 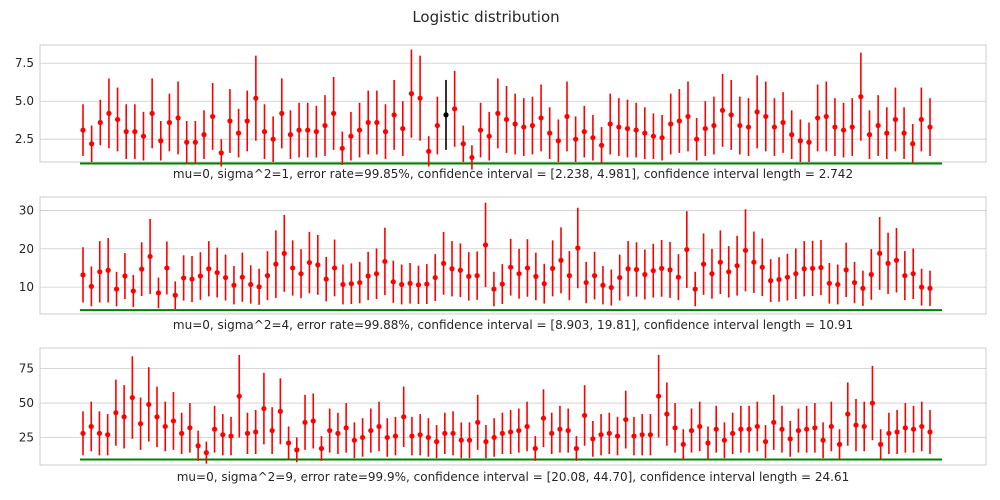 What do you see at coordinates (485, 17) in the screenshot?
I see `figure-title: Logistic distribution` at bounding box center [485, 17].